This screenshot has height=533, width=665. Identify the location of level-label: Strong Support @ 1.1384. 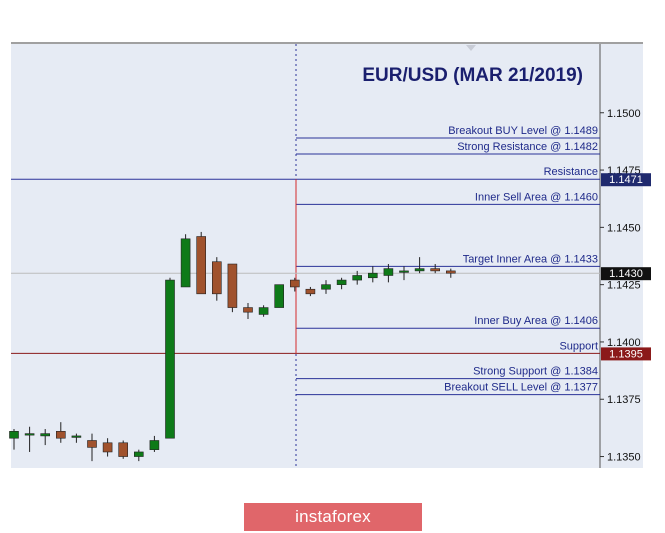
(535, 372).